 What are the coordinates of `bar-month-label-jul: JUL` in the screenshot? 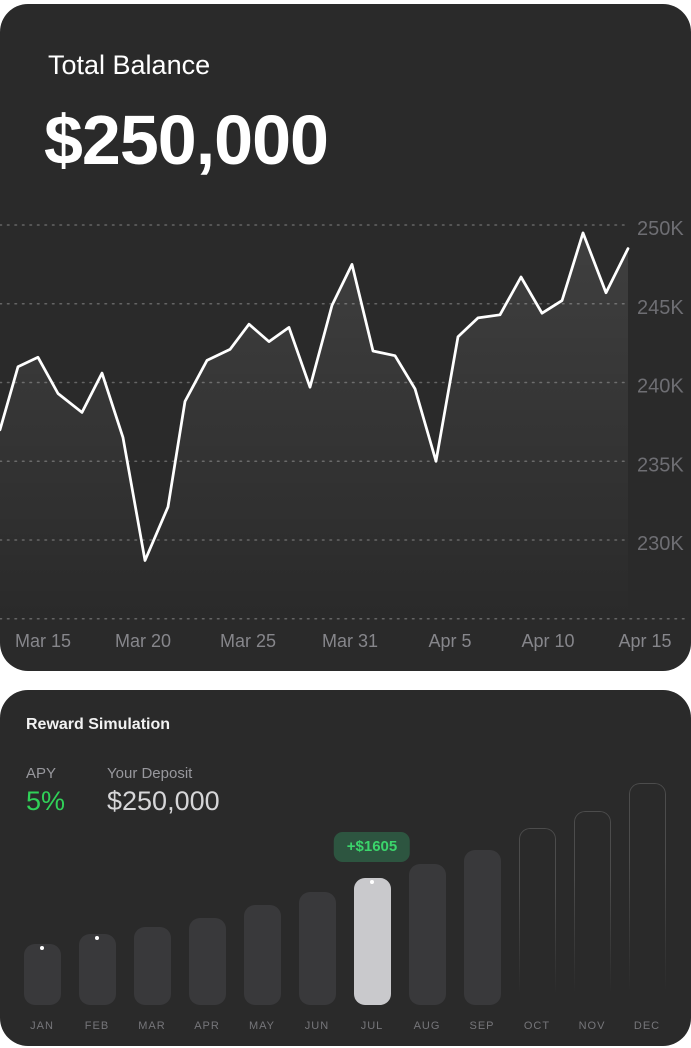 It's located at (372, 1026).